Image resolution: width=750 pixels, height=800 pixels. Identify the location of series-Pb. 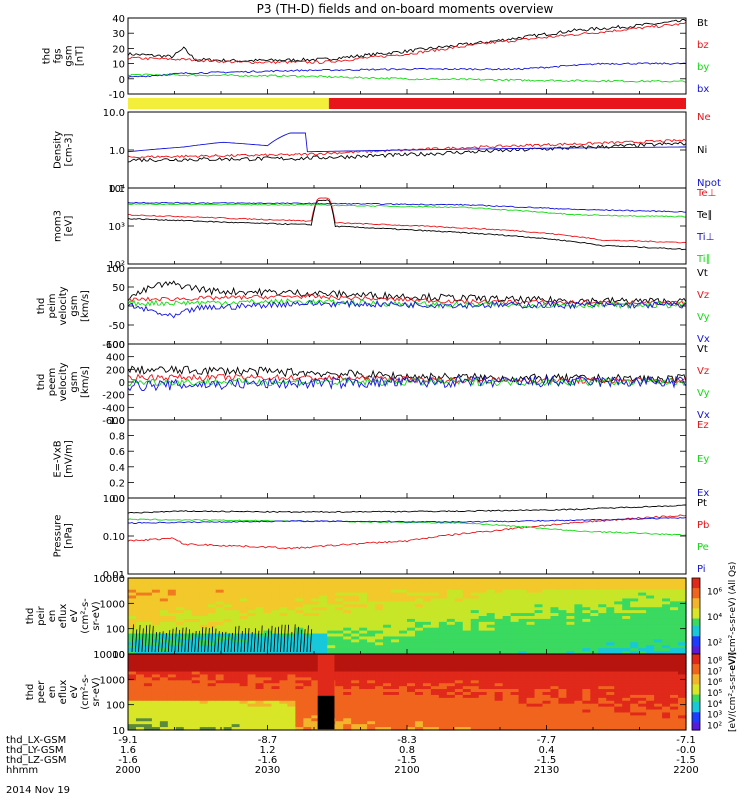
(407, 532).